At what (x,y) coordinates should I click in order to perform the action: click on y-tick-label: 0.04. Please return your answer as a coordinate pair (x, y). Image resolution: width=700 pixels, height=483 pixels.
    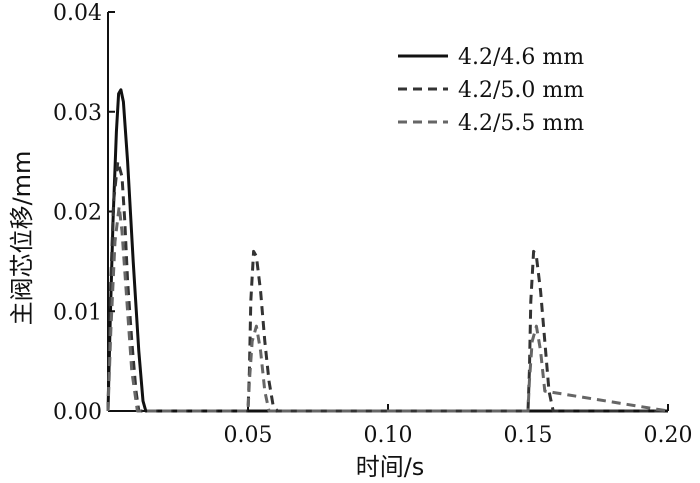
    Looking at the image, I should click on (77, 13).